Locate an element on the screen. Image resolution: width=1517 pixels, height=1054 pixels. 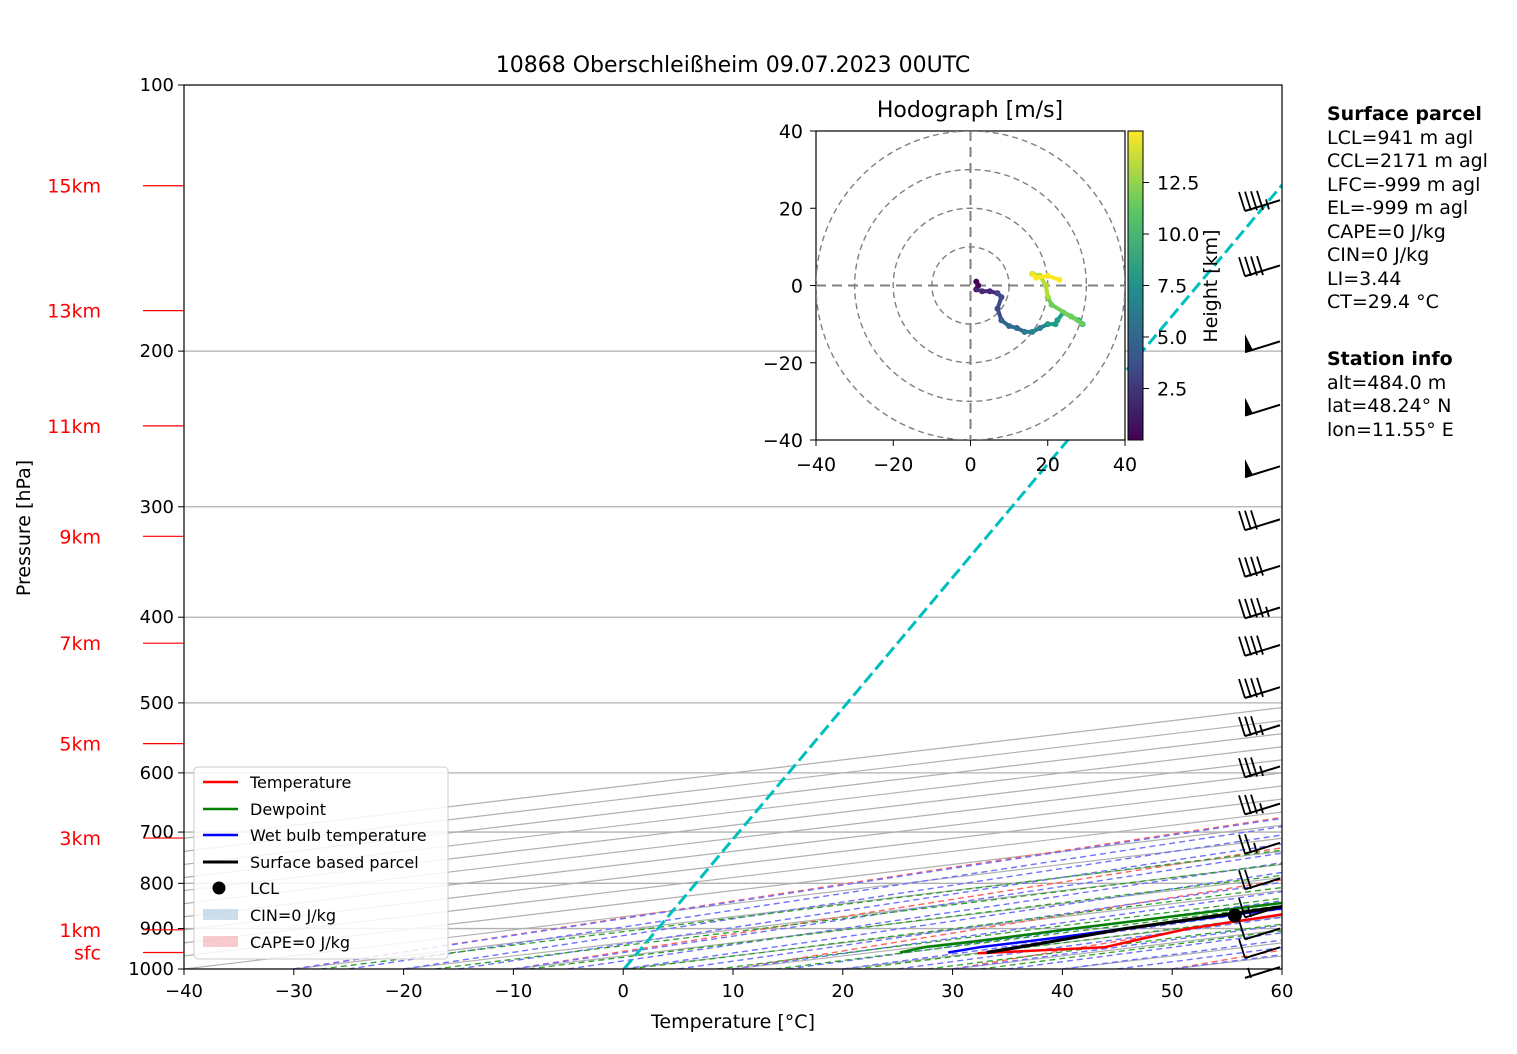
y-tick-label: 400 is located at coordinates (157, 617).